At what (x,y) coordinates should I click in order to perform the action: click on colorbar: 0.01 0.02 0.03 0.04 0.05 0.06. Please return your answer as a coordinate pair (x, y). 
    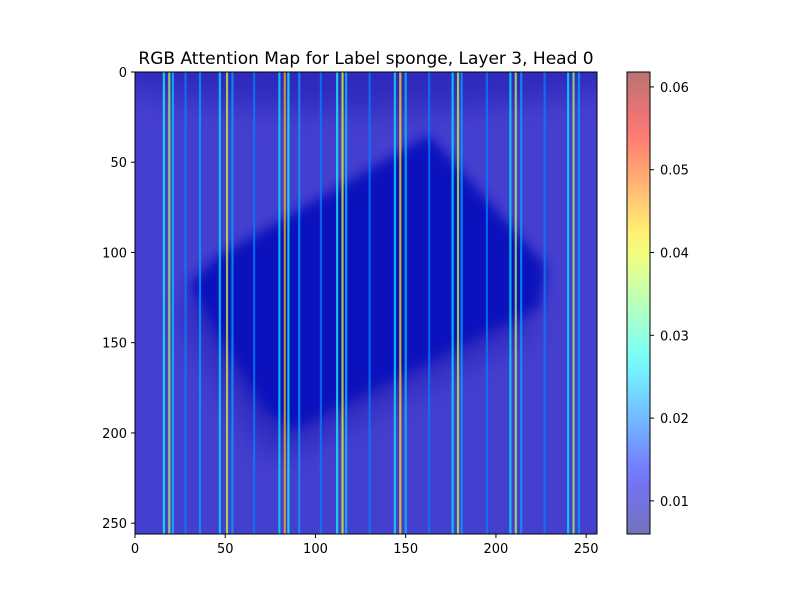
    Looking at the image, I should click on (657, 303).